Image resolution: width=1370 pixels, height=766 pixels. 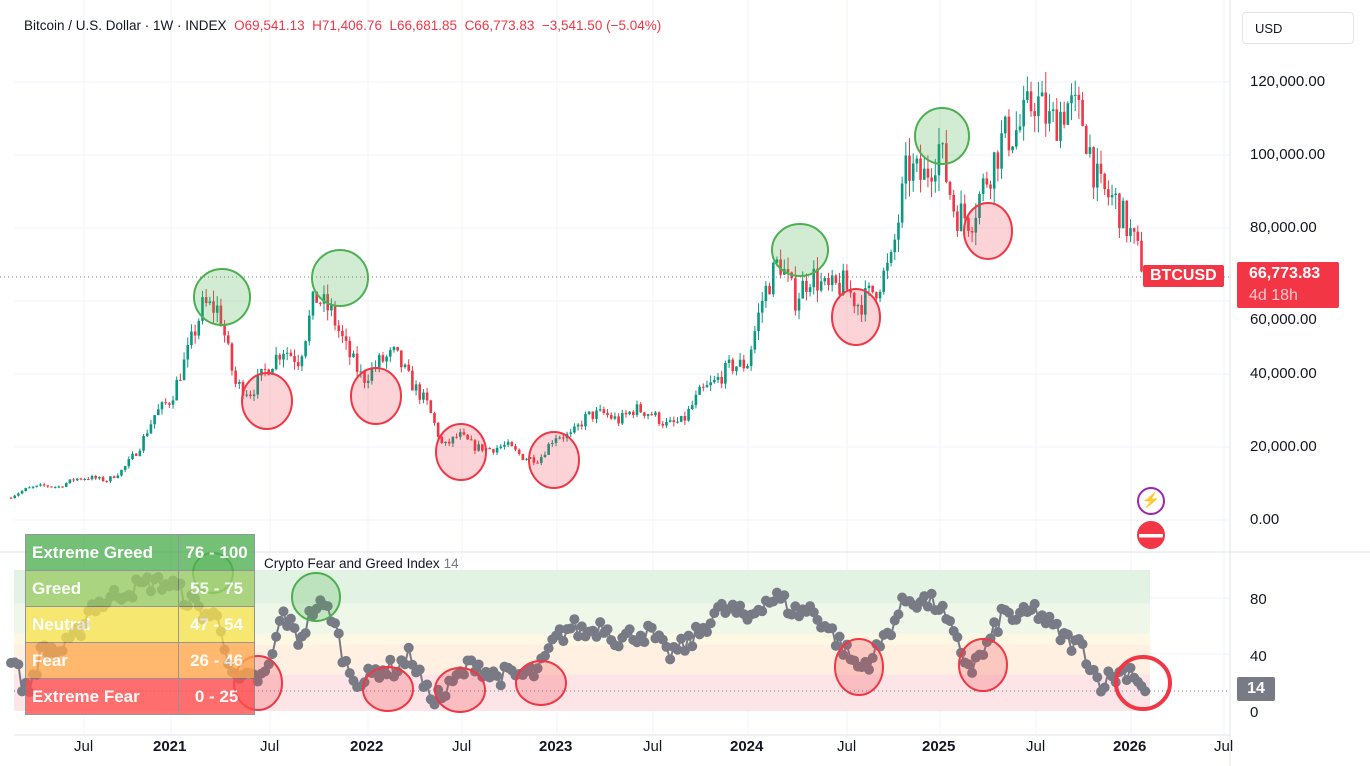 What do you see at coordinates (1130, 746) in the screenshot?
I see `time-axis-label: 2026` at bounding box center [1130, 746].